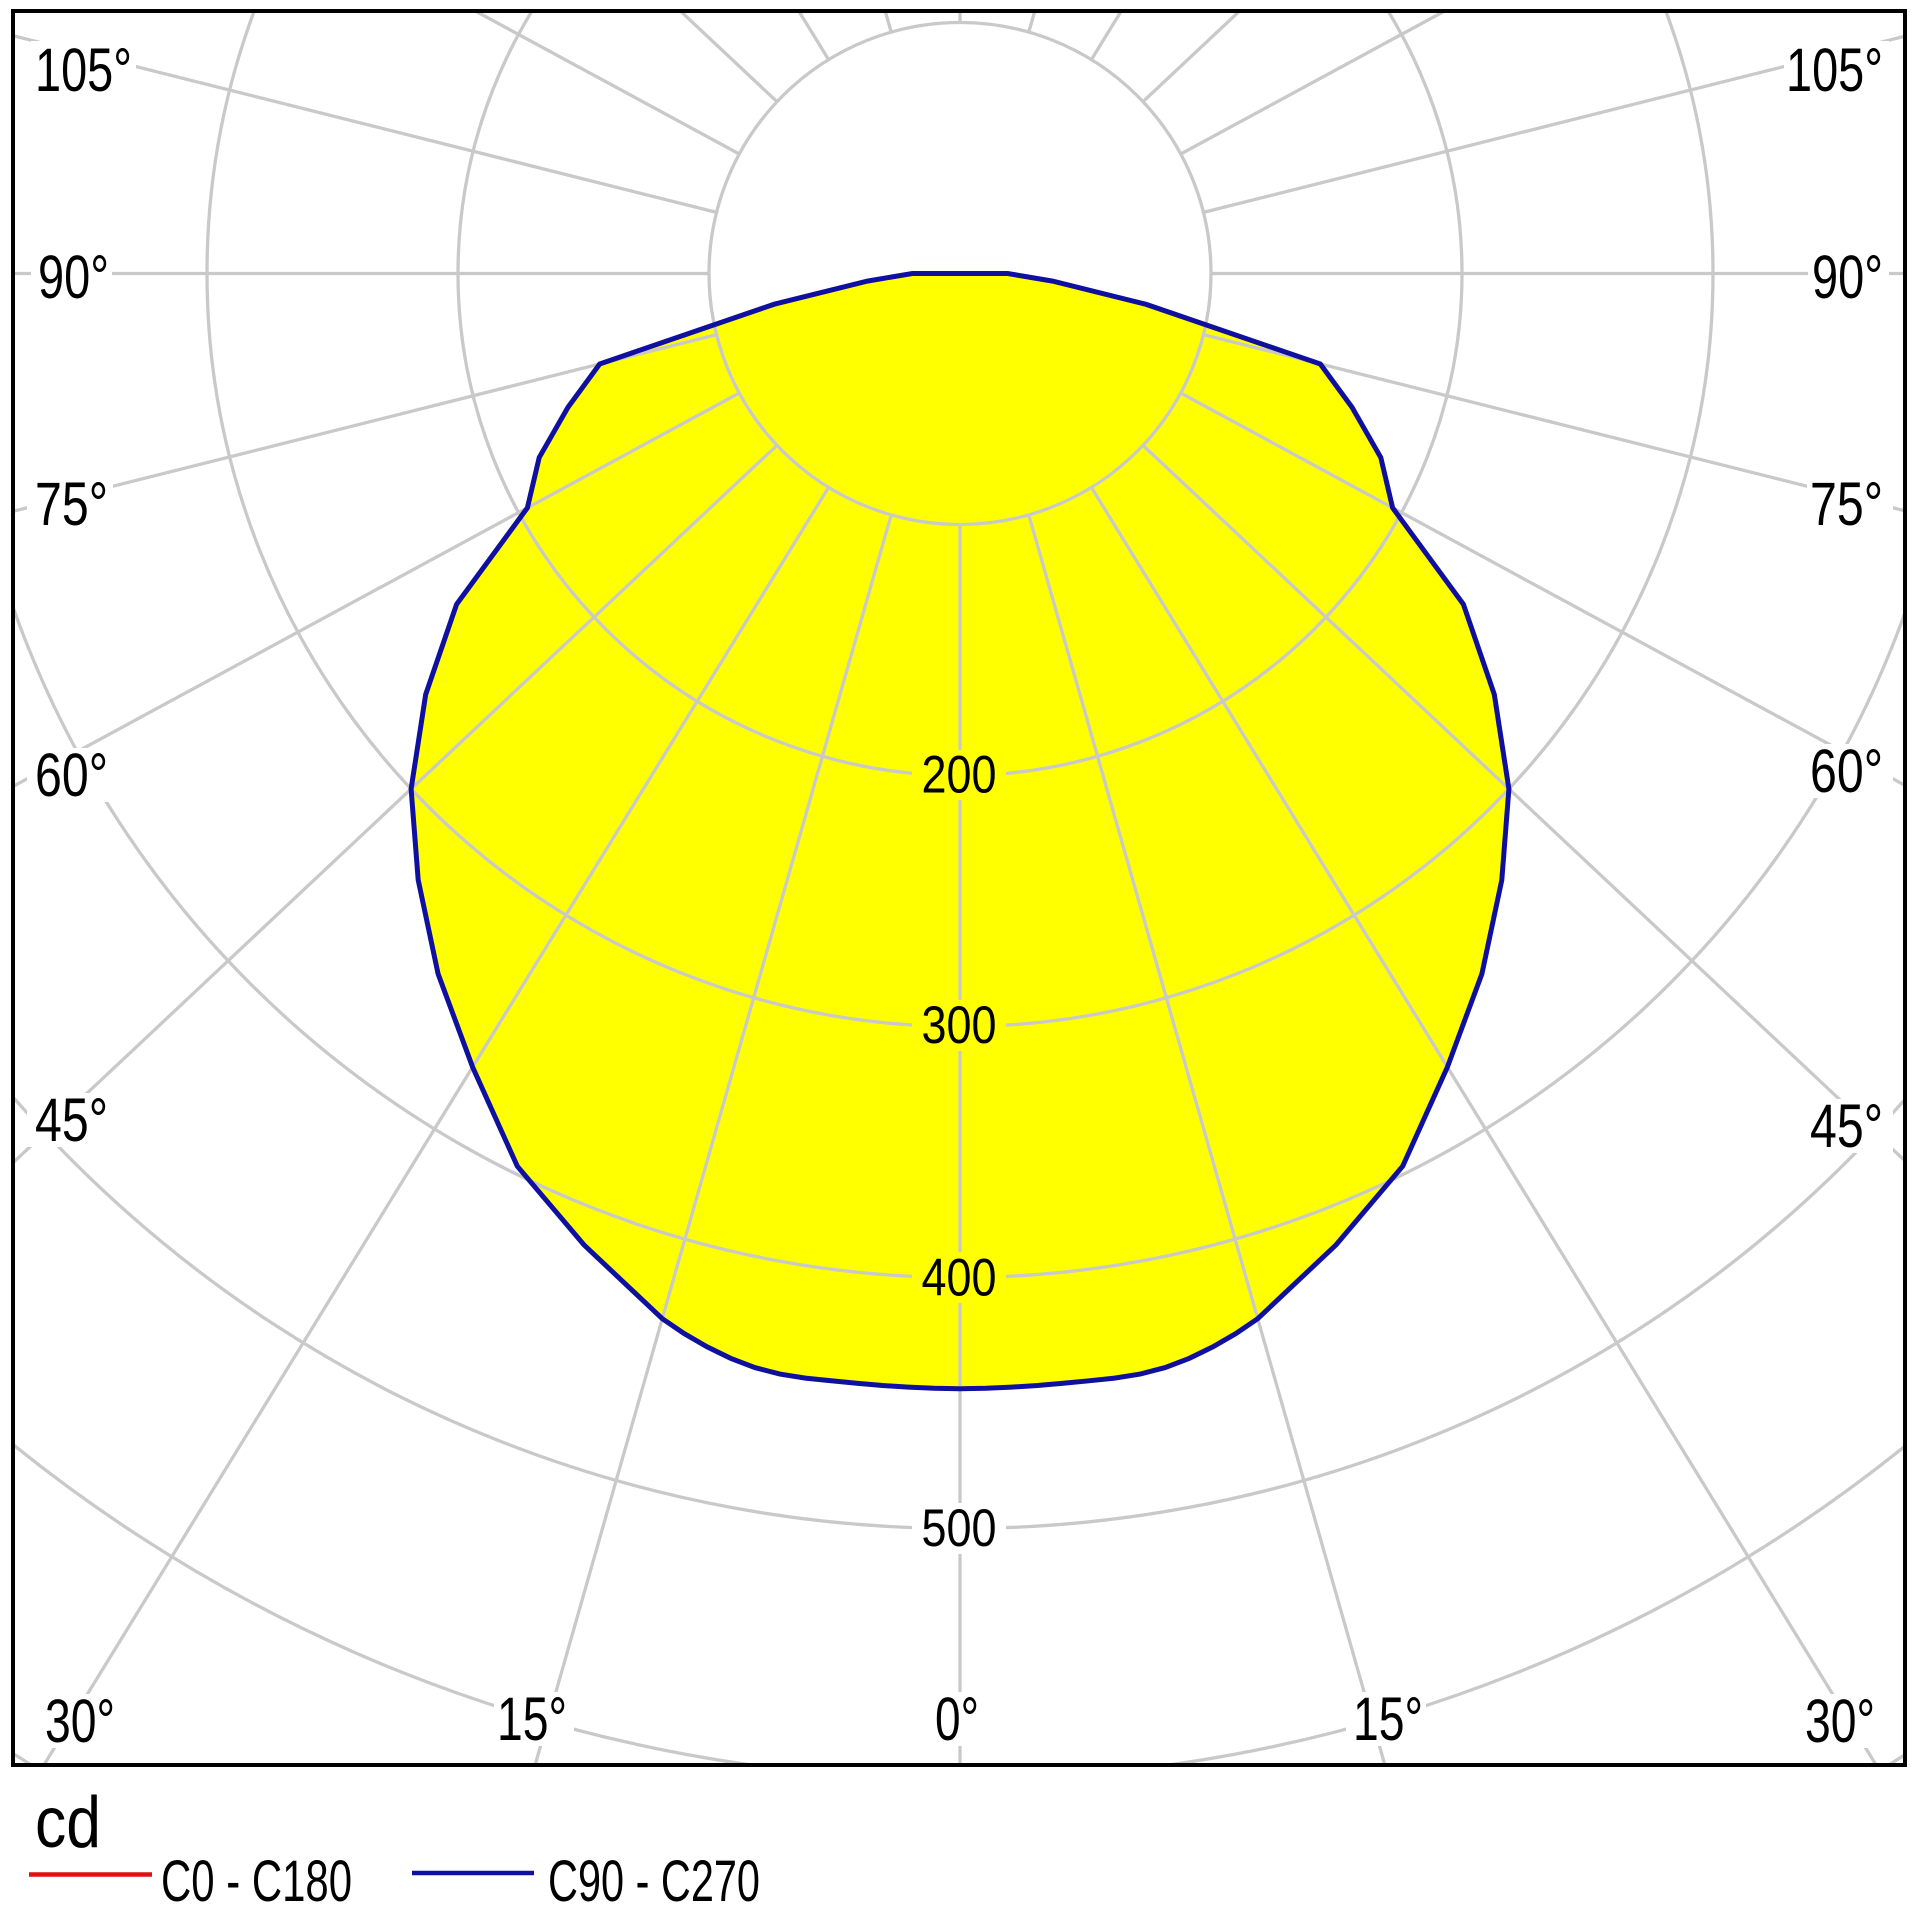 This screenshot has width=1920, height=1925. Describe the element at coordinates (654, 1881) in the screenshot. I see `svg-text: C90 - C270` at that location.